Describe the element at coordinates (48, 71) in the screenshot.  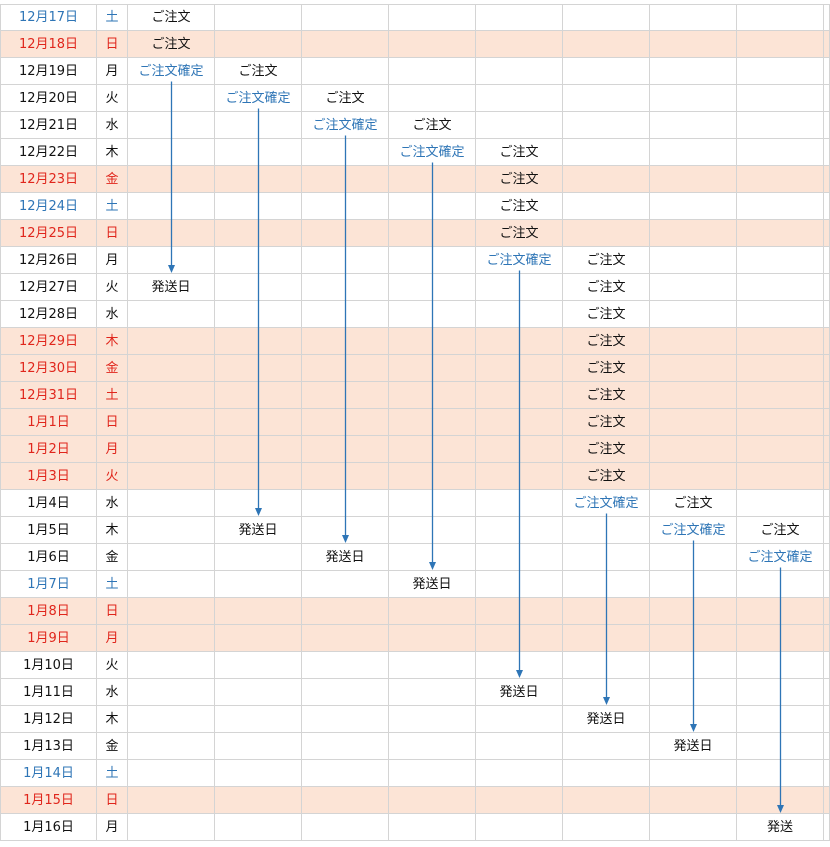
I see `date-cell: 12月19日` at that location.